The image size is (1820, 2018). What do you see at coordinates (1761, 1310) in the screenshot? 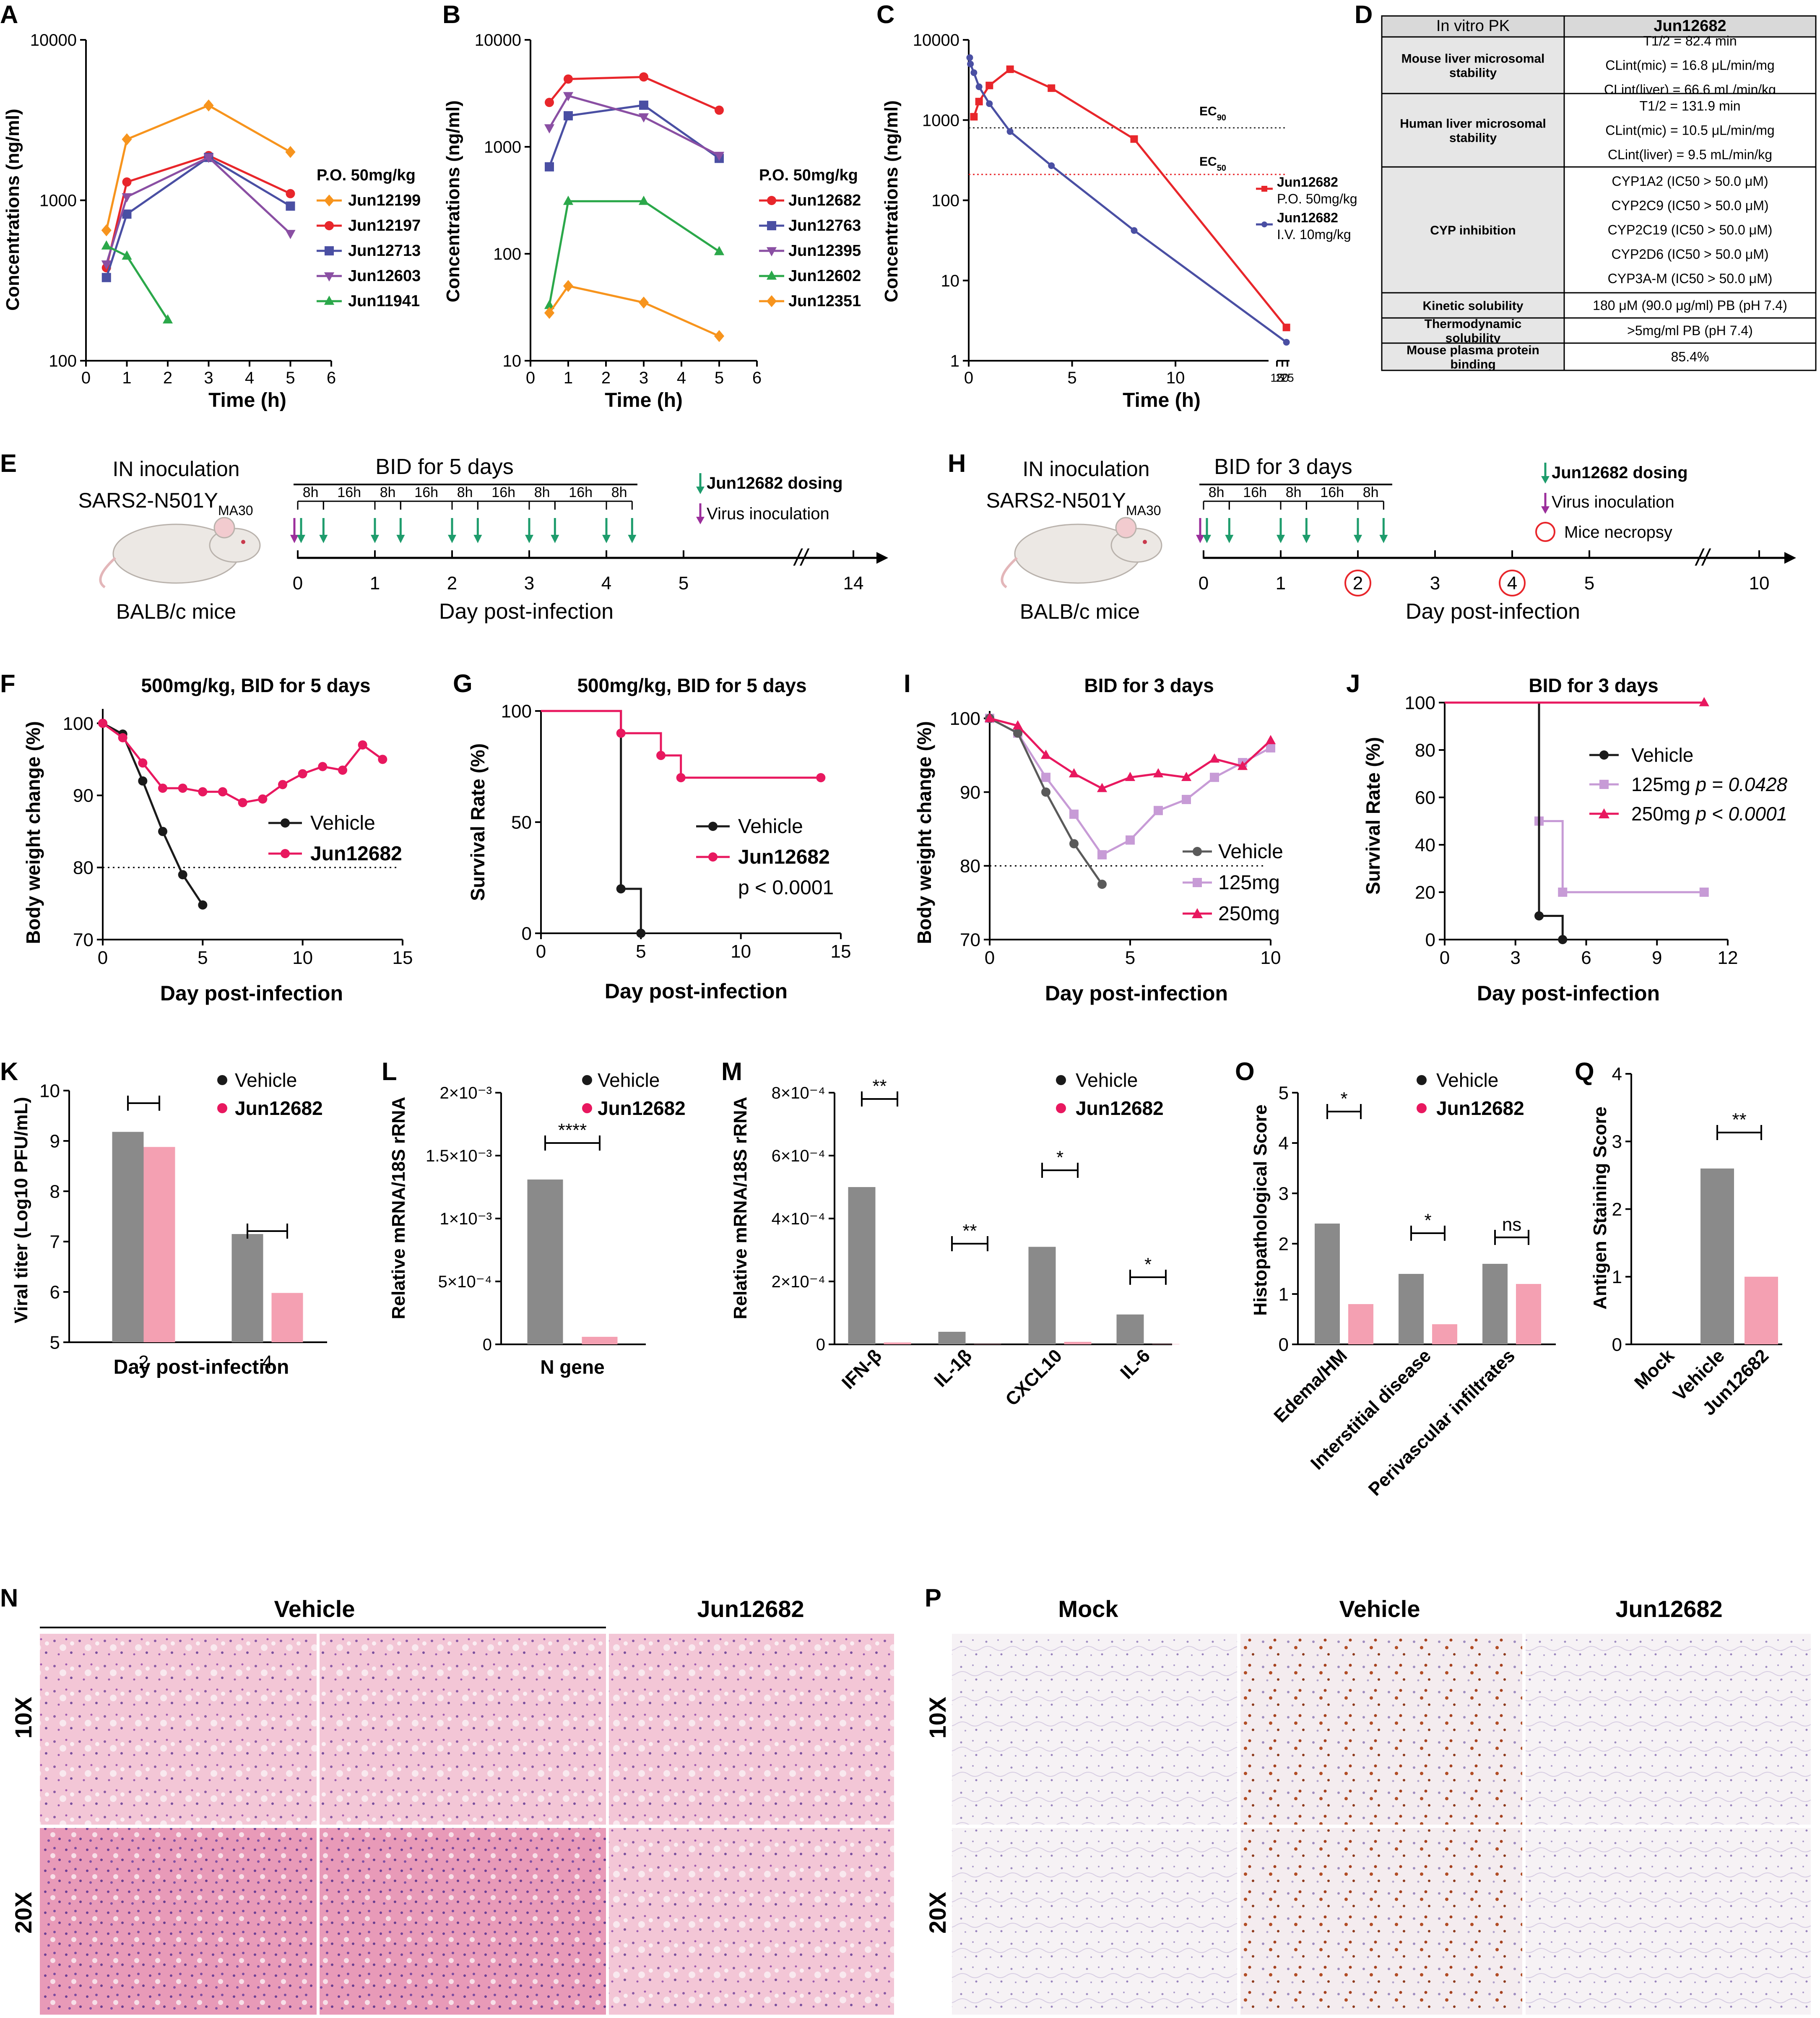
I see `panel-q-bar` at bounding box center [1761, 1310].